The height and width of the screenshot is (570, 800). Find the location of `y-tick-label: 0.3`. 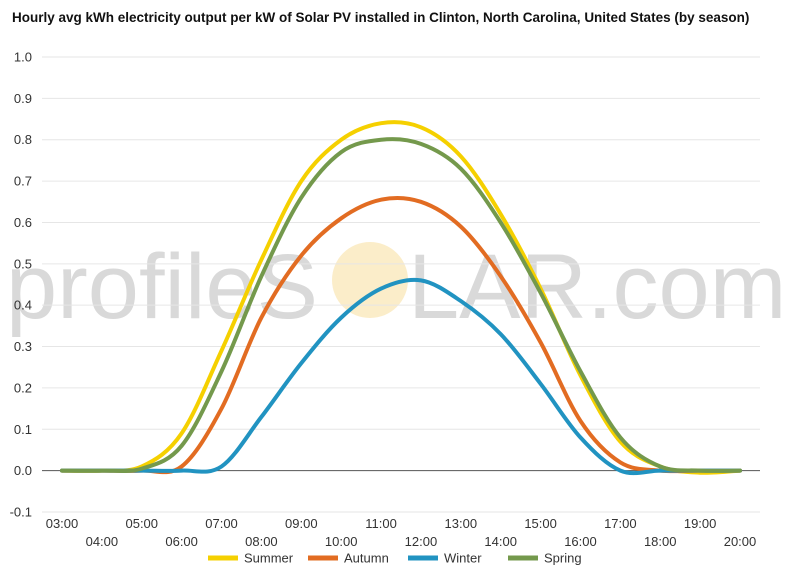

y-tick-label: 0.3 is located at coordinates (23, 346).